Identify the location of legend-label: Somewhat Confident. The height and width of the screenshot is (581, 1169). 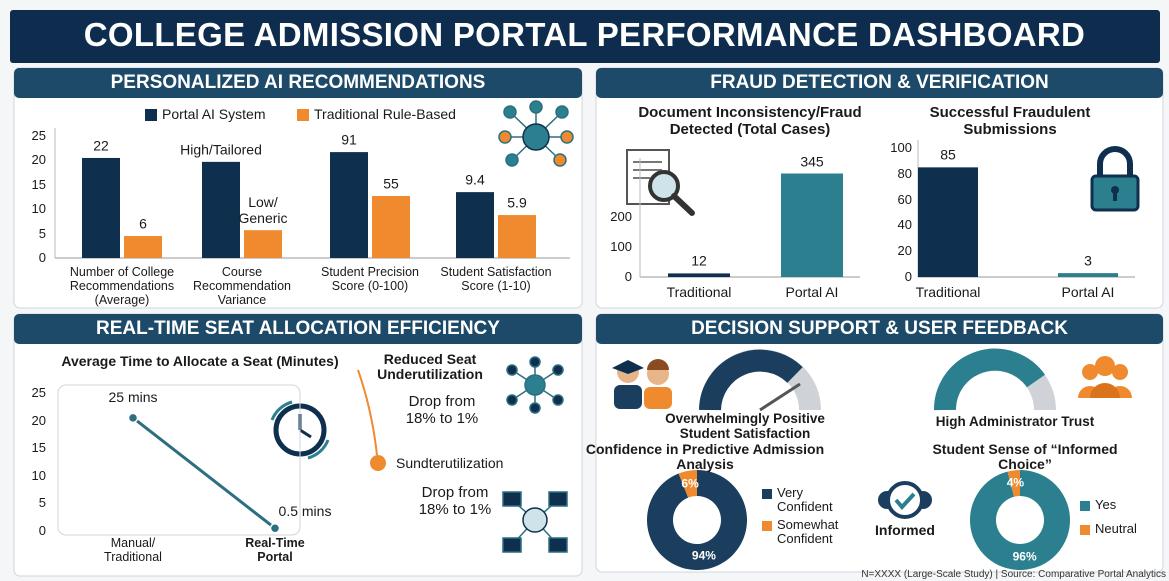
(808, 532).